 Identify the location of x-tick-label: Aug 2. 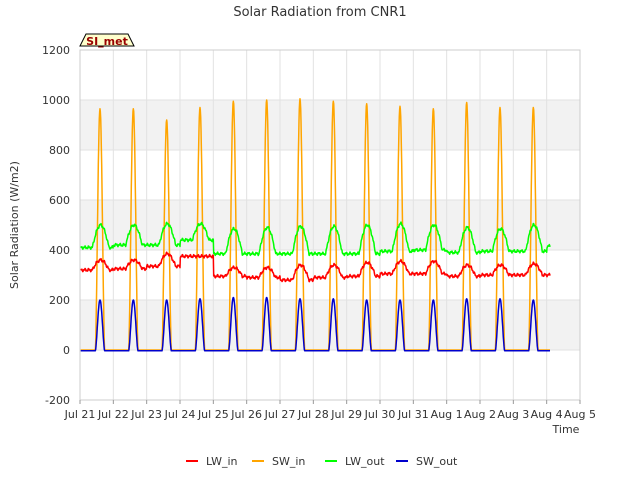
(480, 414).